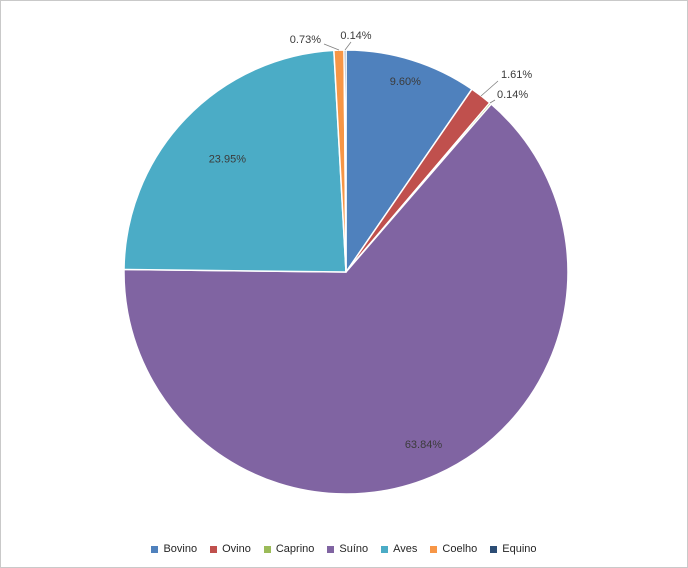  Describe the element at coordinates (305, 40) in the screenshot. I see `data-label-coelho: 0.73%` at that location.